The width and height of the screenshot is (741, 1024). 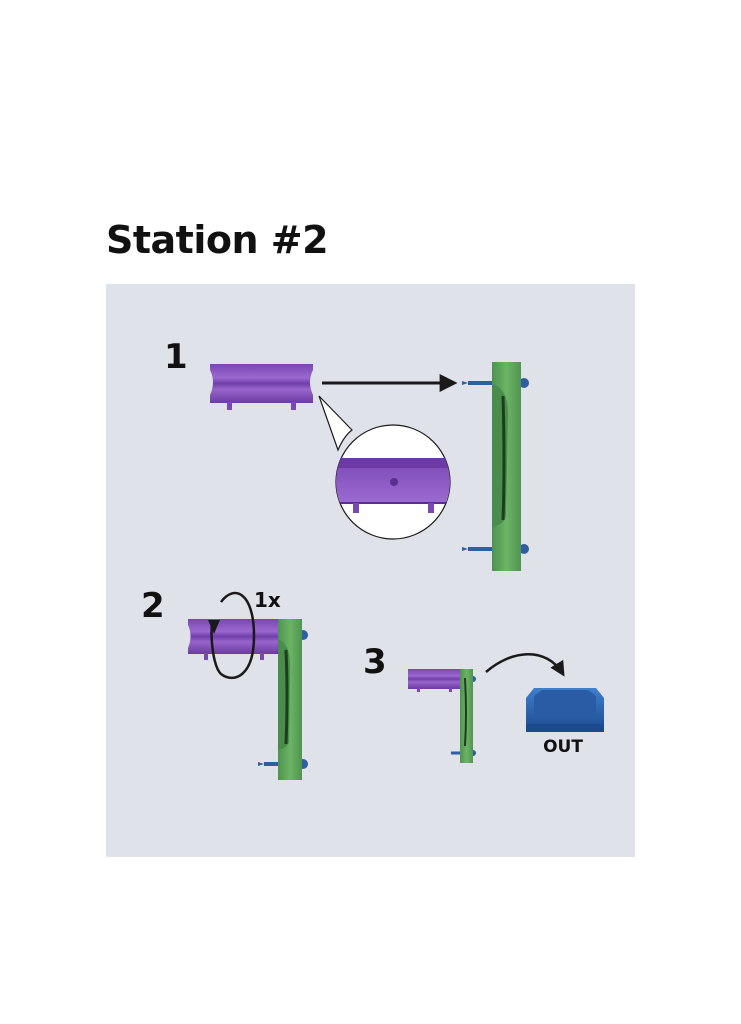 What do you see at coordinates (375, 662) in the screenshot?
I see `step-3-number: 3` at bounding box center [375, 662].